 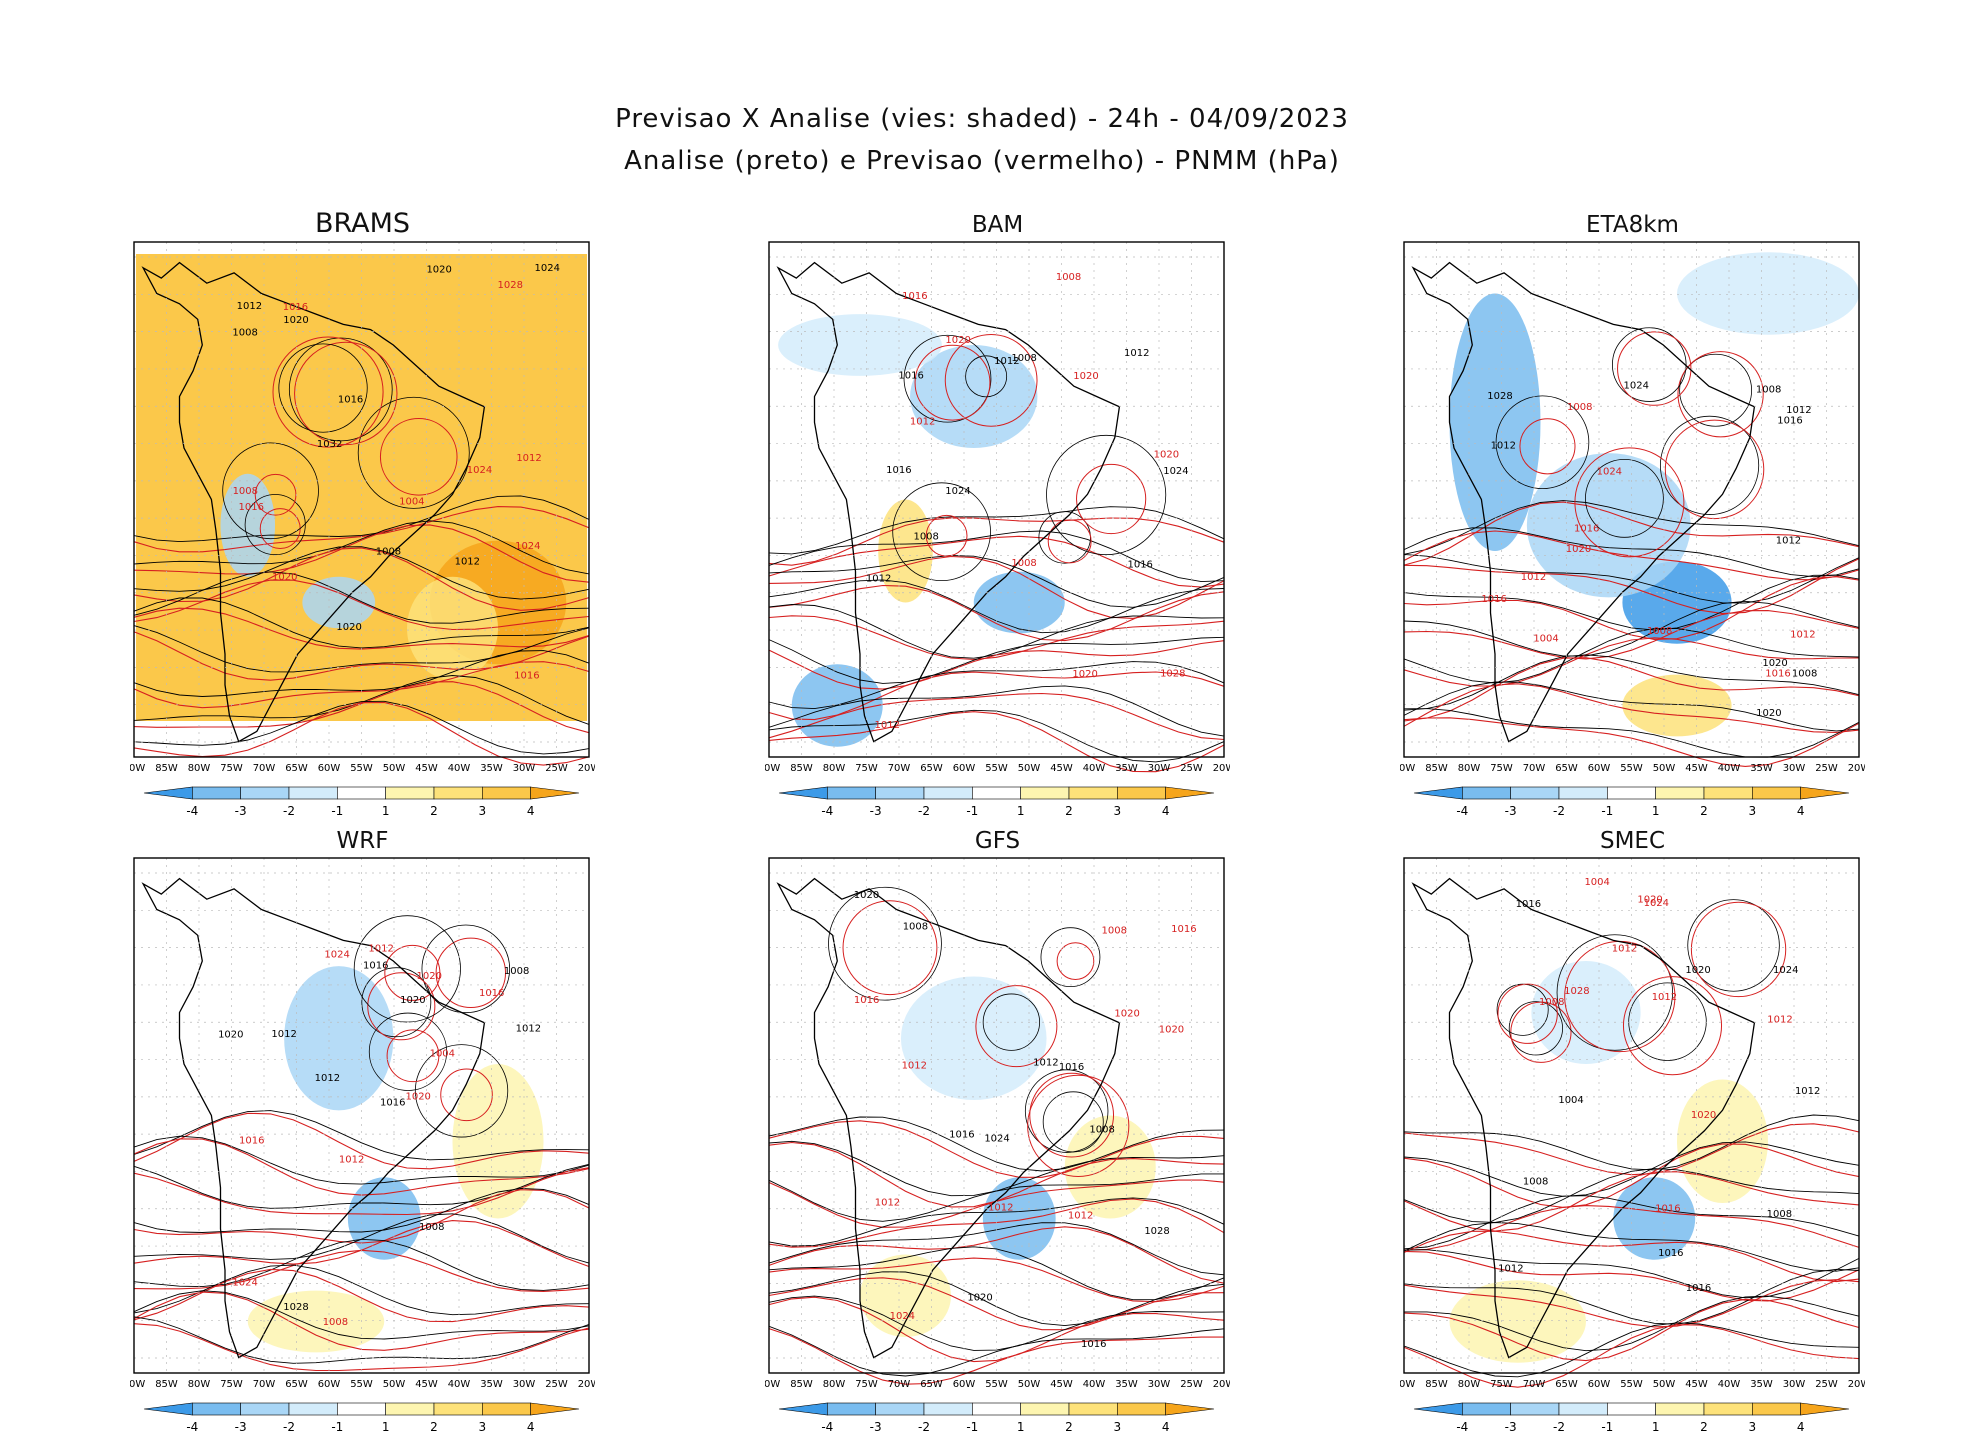 I want to click on colorbar-label: -2, so click(x=1559, y=811).